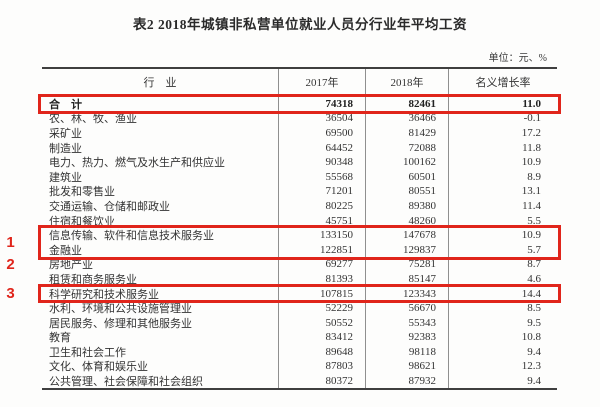 The image size is (600, 407). I want to click on growth-cell: 9.4, so click(502, 352).